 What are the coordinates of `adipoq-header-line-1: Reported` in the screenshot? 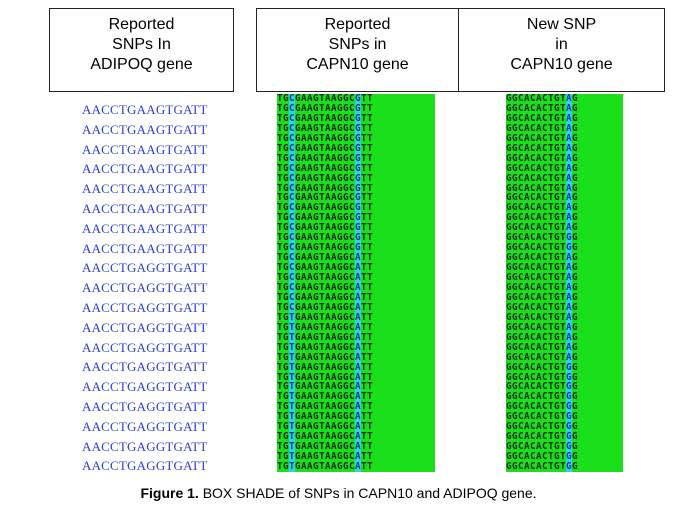 It's located at (141, 24).